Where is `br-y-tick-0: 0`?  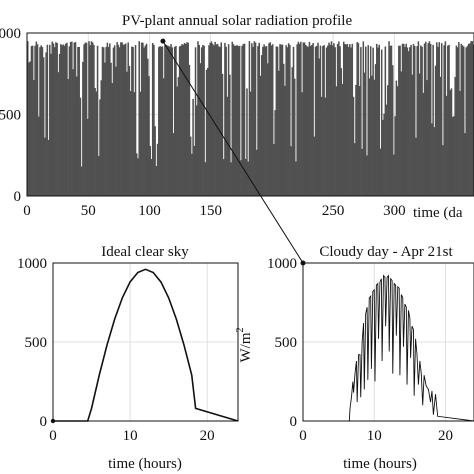
br-y-tick-0: 0 is located at coordinates (294, 422).